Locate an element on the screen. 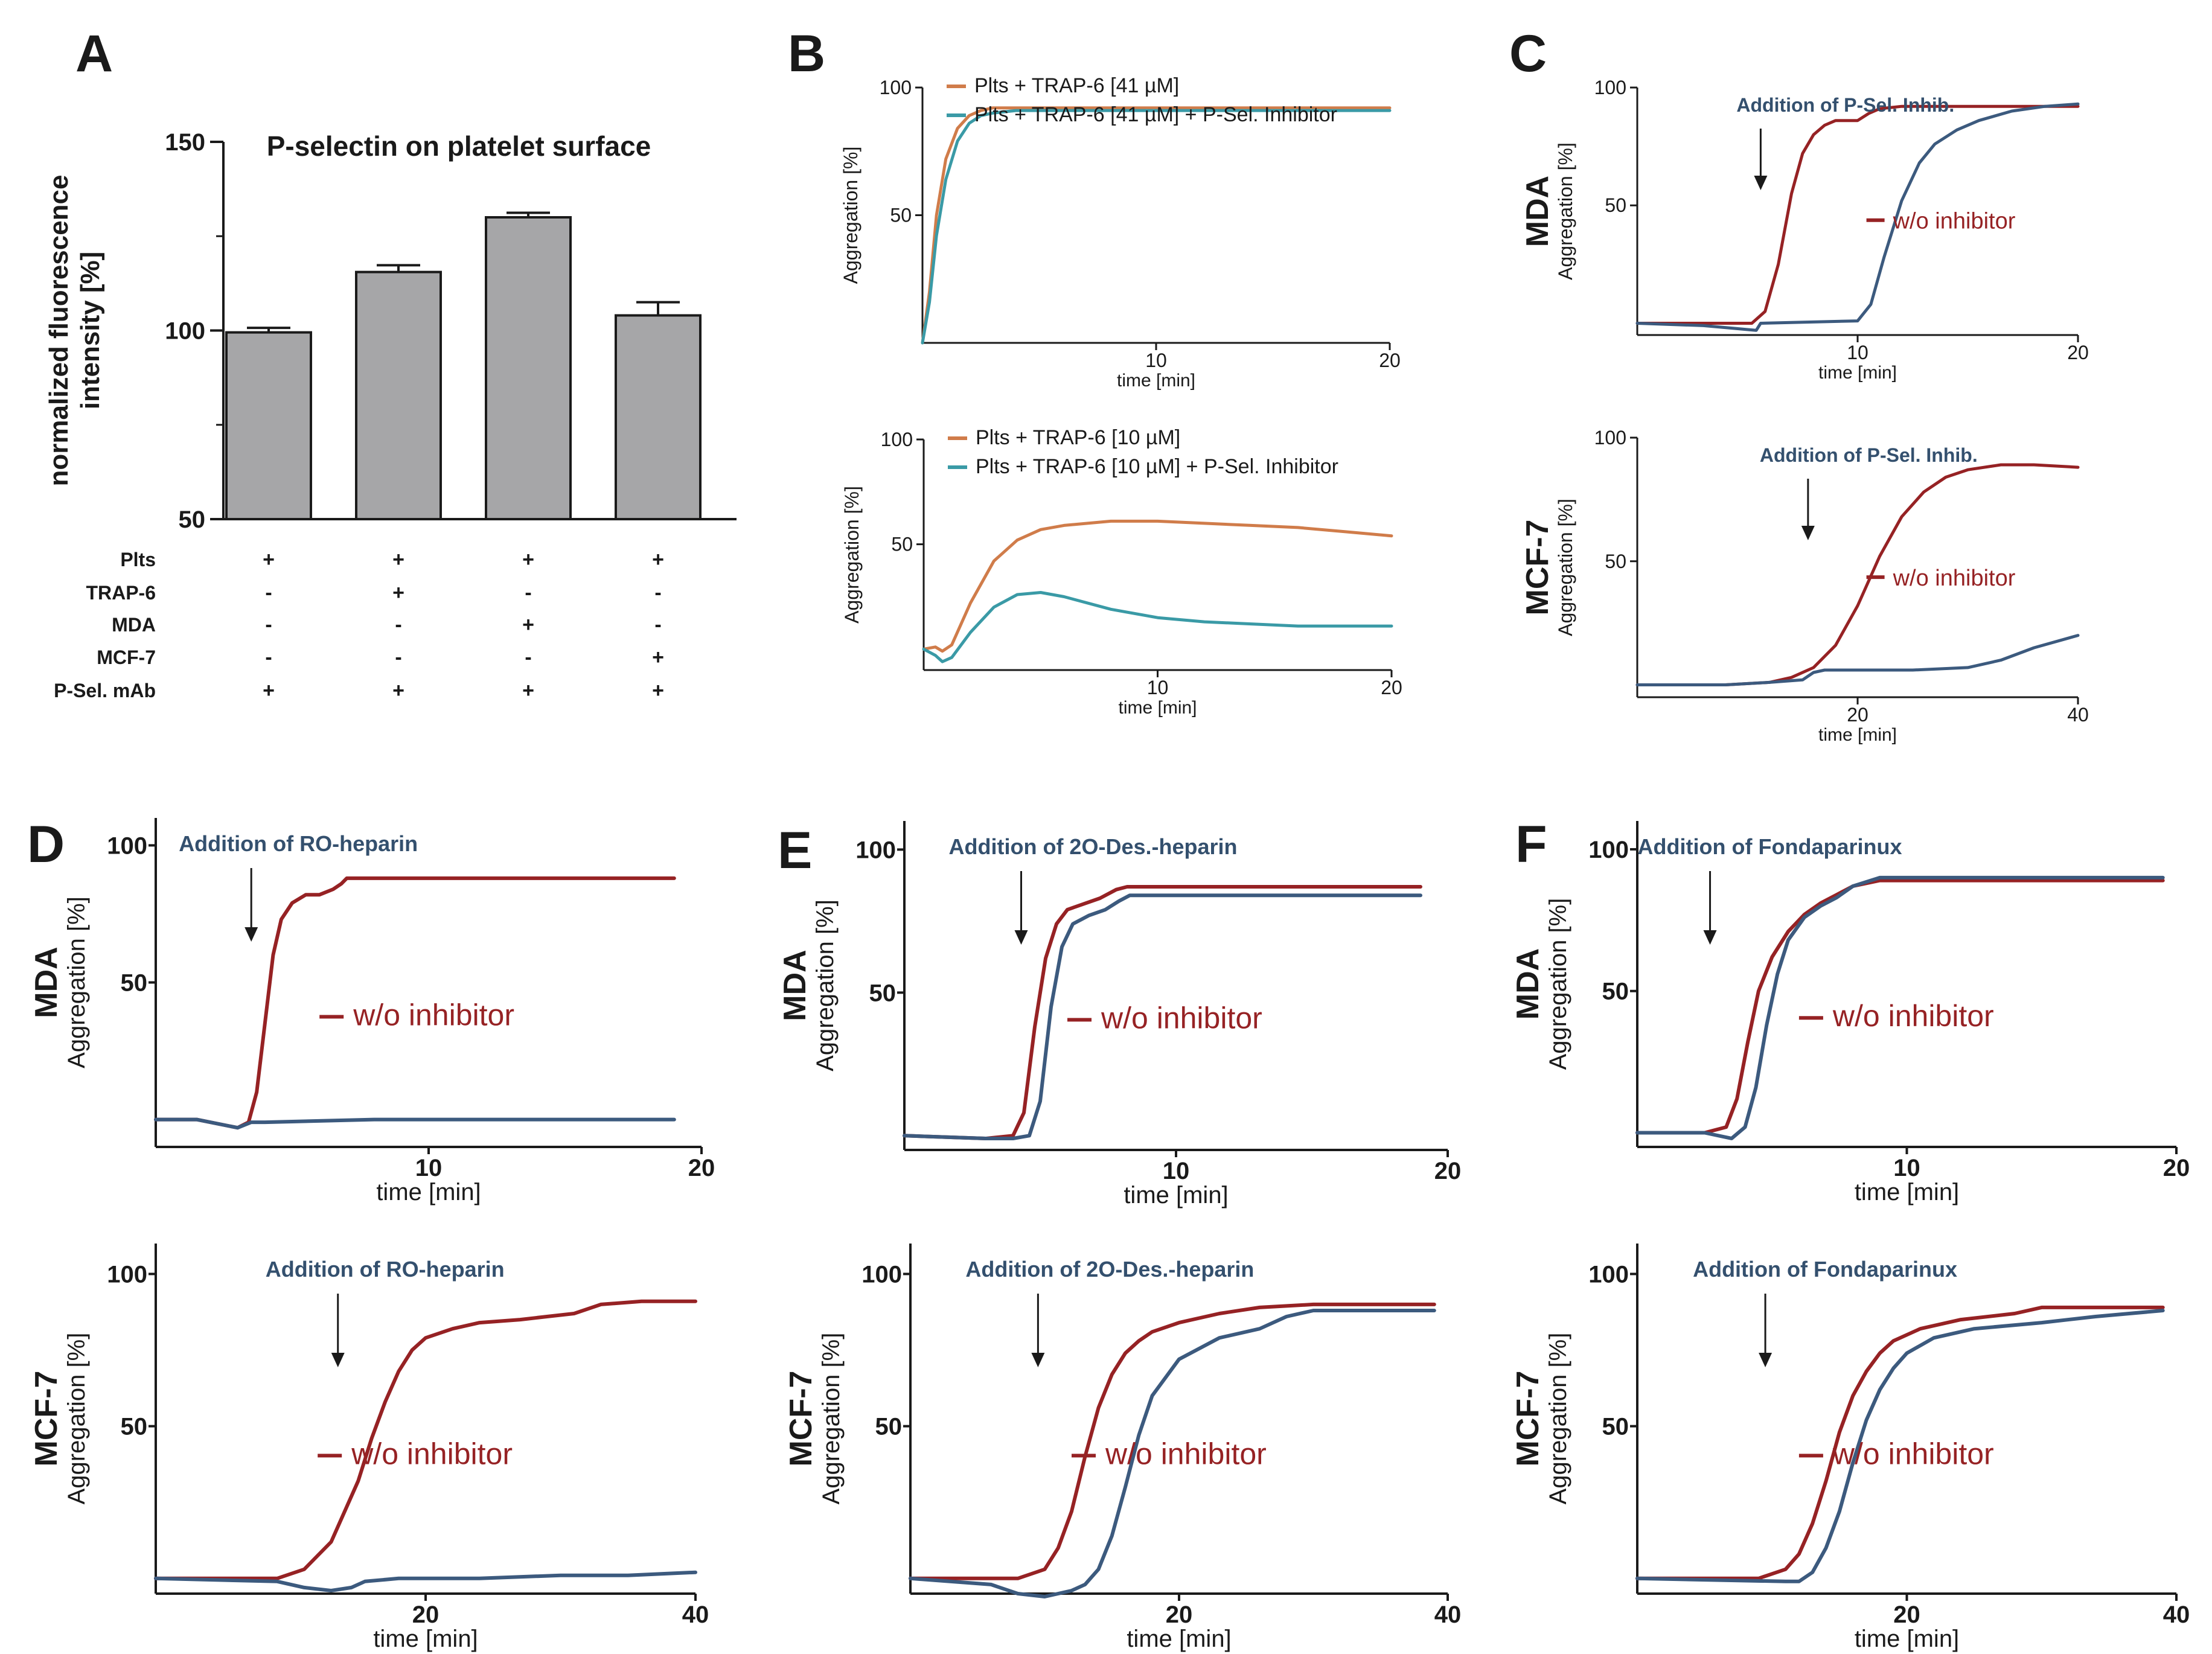  condition-label: MDA is located at coordinates (134, 625).